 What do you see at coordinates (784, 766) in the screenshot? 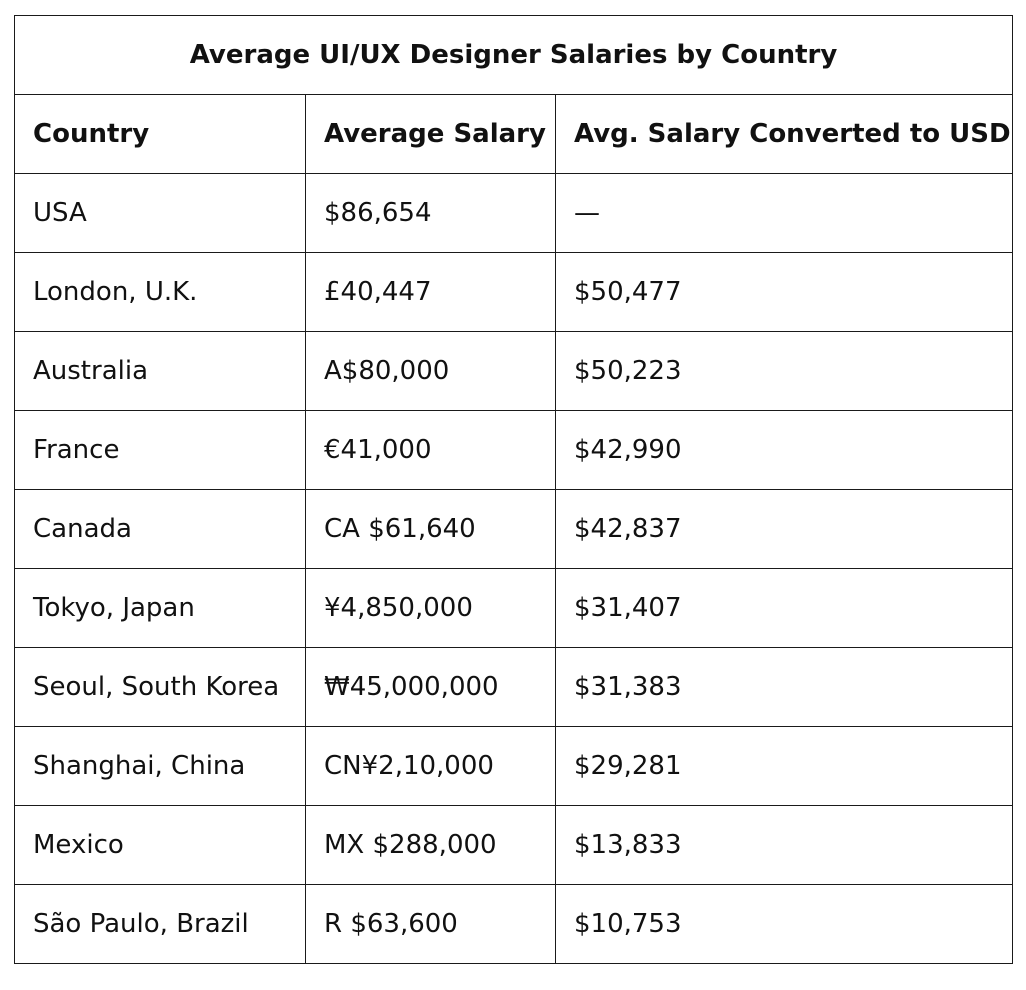
I see `usd-salary-cell: $29,281` at bounding box center [784, 766].